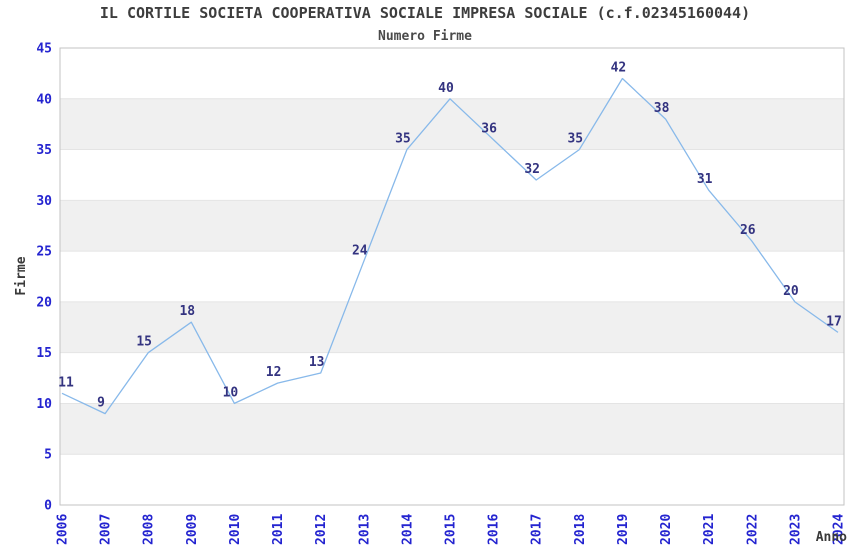 The height and width of the screenshot is (550, 850). What do you see at coordinates (192, 529) in the screenshot?
I see `x-tick-label: 2009` at bounding box center [192, 529].